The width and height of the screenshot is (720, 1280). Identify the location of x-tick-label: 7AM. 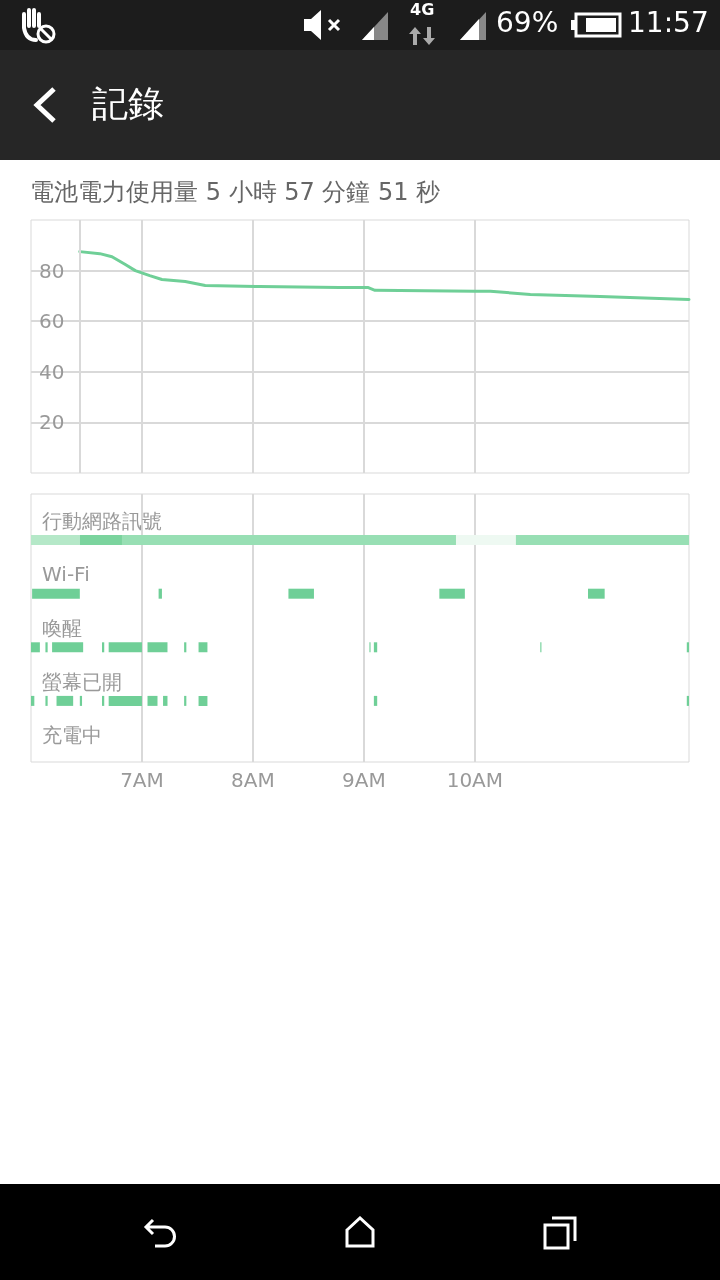
(142, 780).